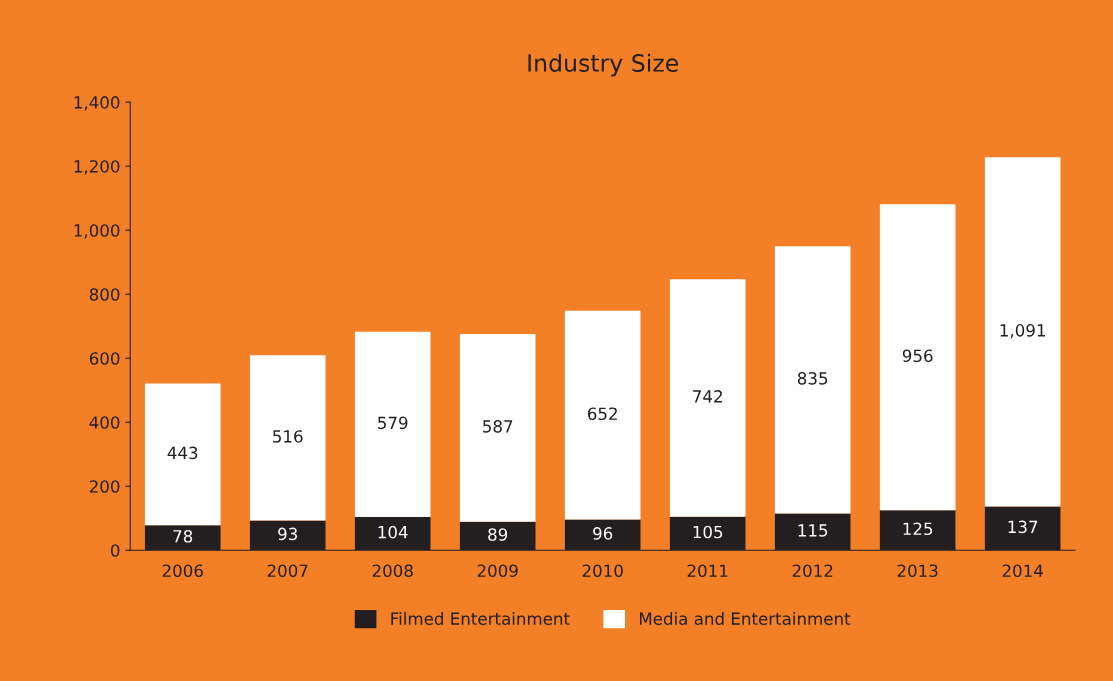  I want to click on data-label: 137, so click(1023, 527).